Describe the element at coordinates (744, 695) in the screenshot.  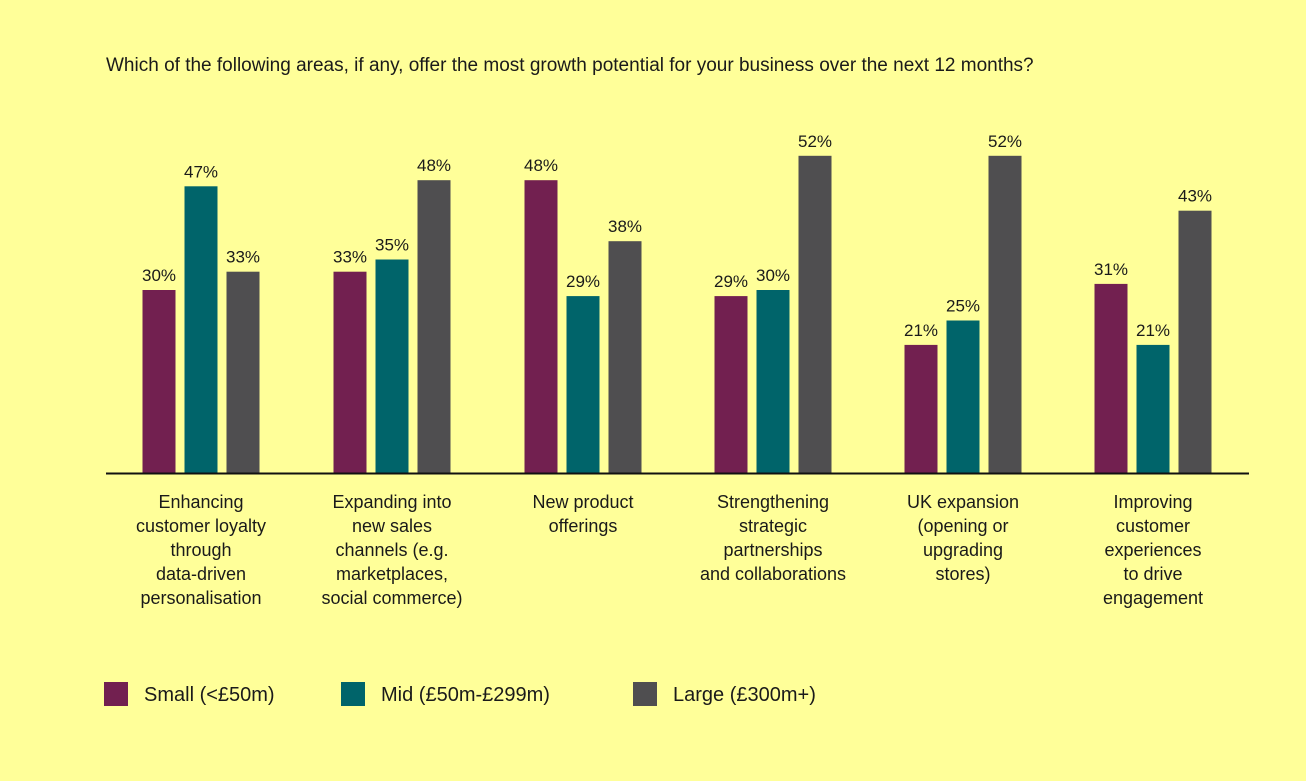
I see `legend-label: Large (£300m+)` at that location.